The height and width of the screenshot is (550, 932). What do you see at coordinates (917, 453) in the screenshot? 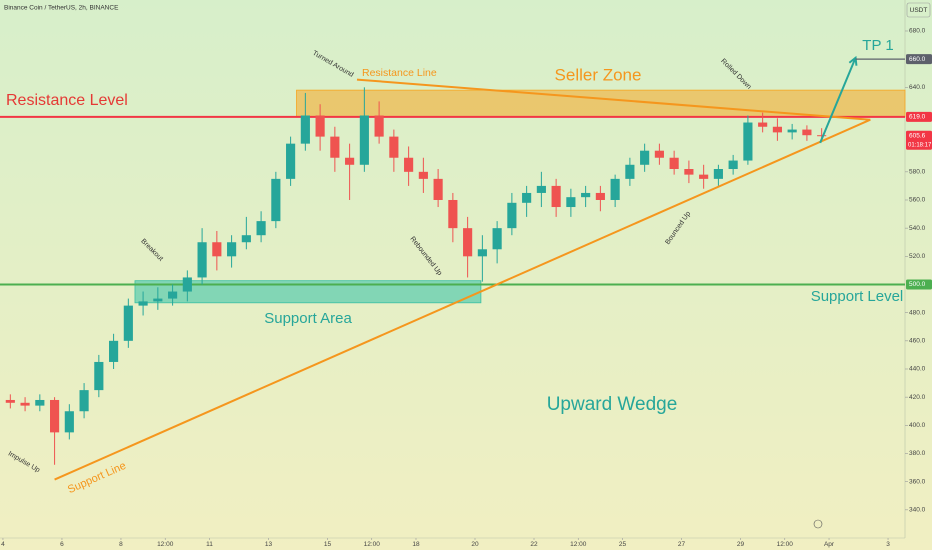
I see `y-tick-label: 380.0` at bounding box center [917, 453].